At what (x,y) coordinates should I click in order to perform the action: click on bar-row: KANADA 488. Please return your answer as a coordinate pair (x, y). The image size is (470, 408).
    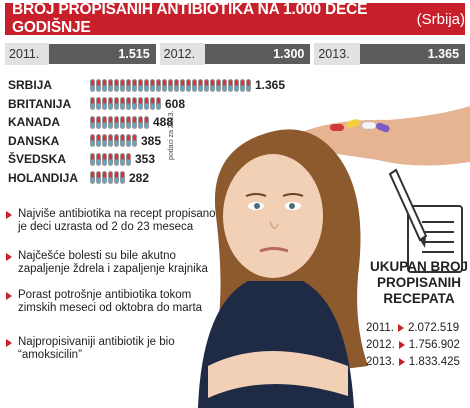
    Looking at the image, I should click on (90, 122).